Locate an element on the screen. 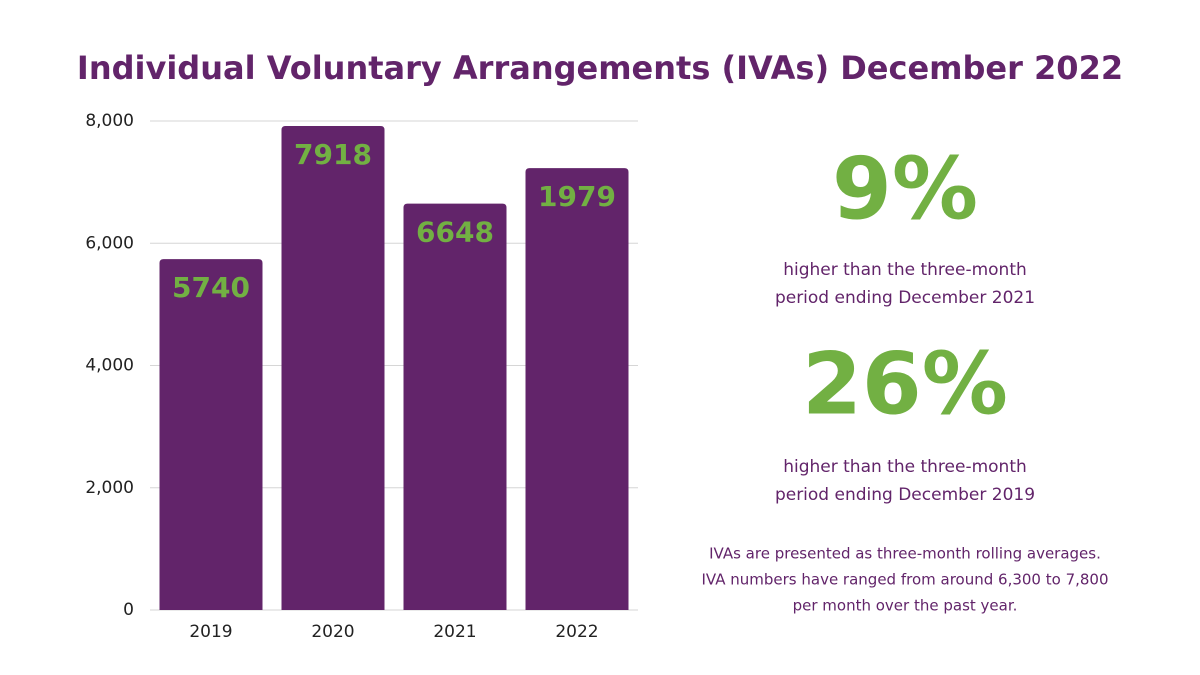  x-tick-label: 2022 is located at coordinates (576, 632).